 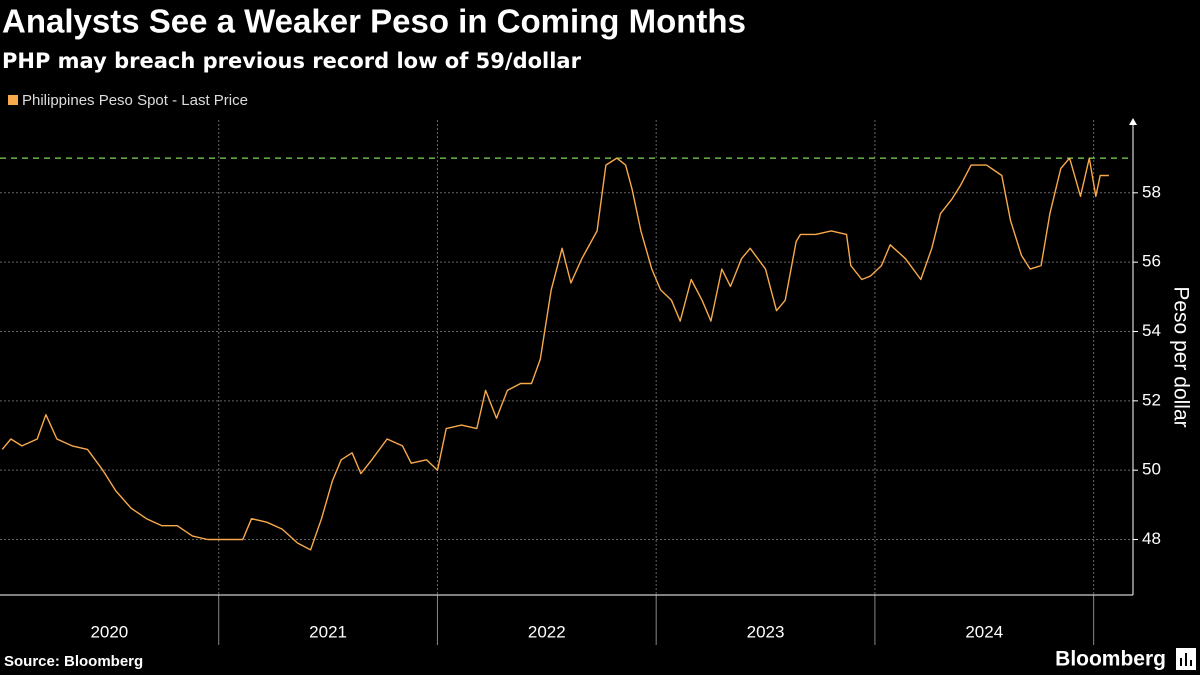 I want to click on legend-swatch, so click(x=13, y=100).